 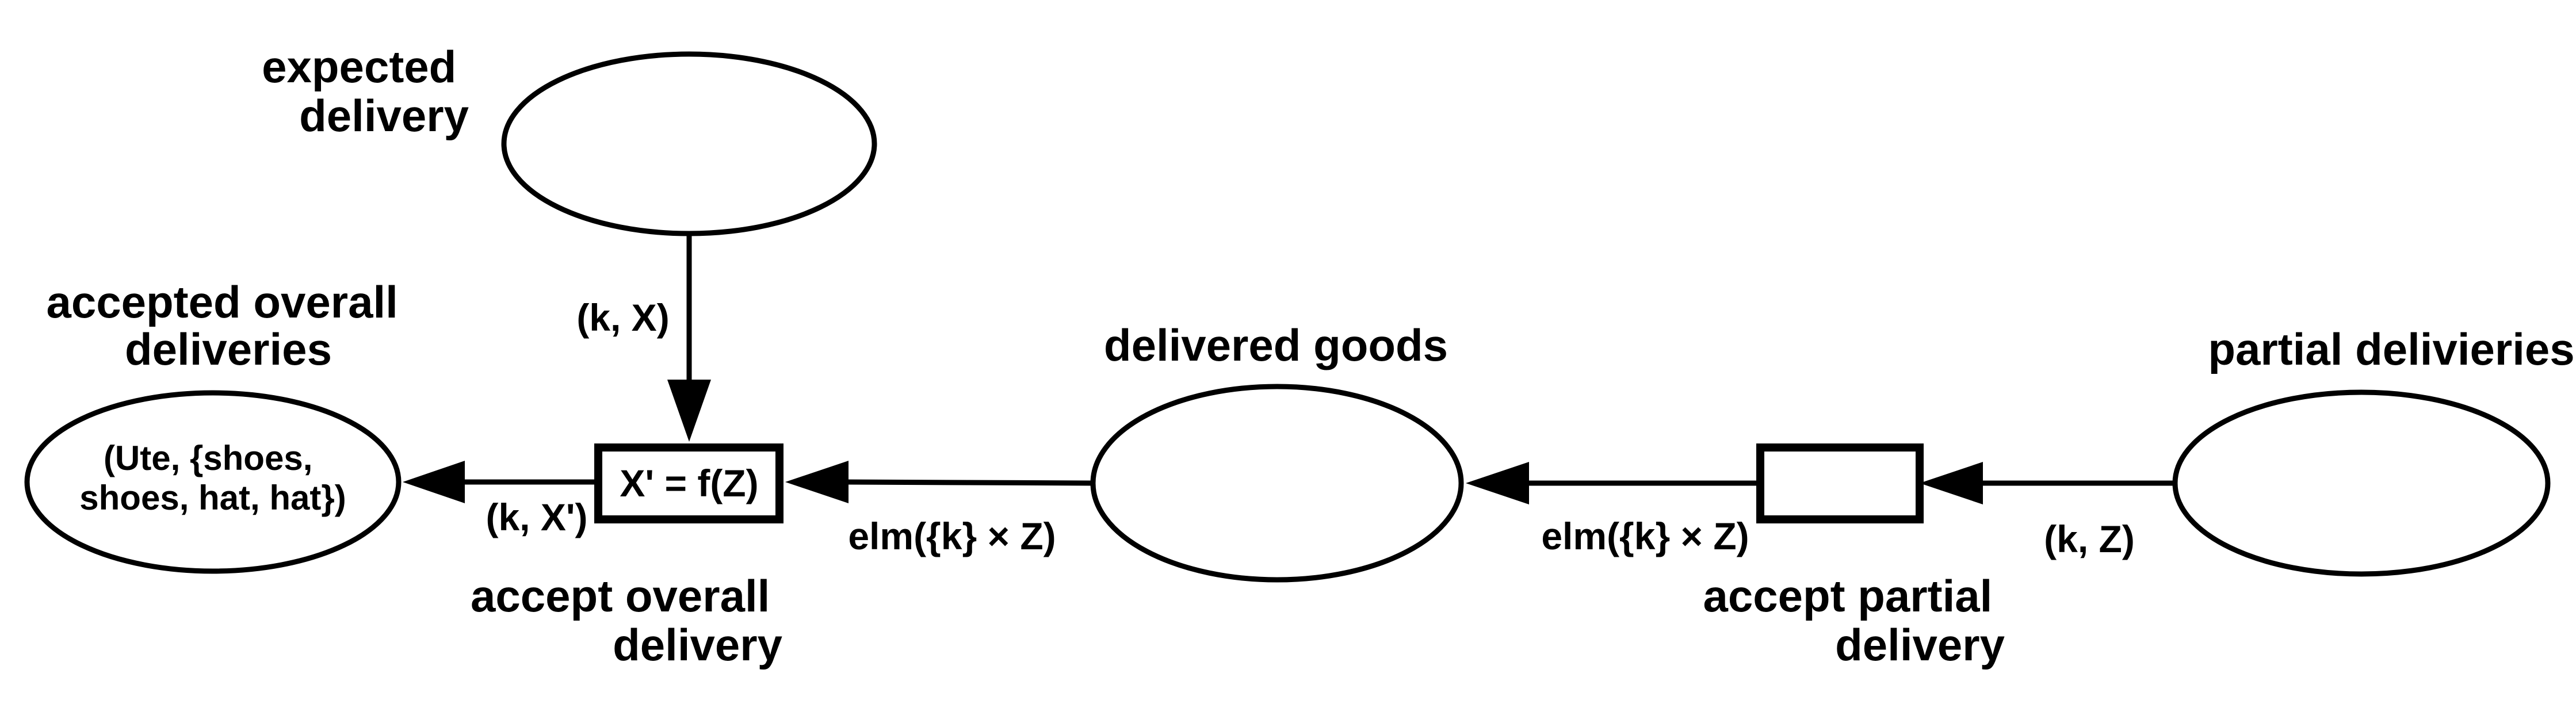 I want to click on place-partial-deliveries, so click(x=2361, y=483).